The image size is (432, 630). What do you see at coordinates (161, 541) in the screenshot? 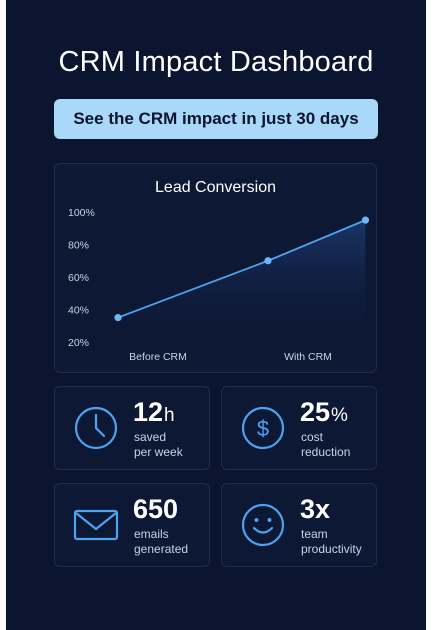
I see `stat-label: emails generated` at bounding box center [161, 541].